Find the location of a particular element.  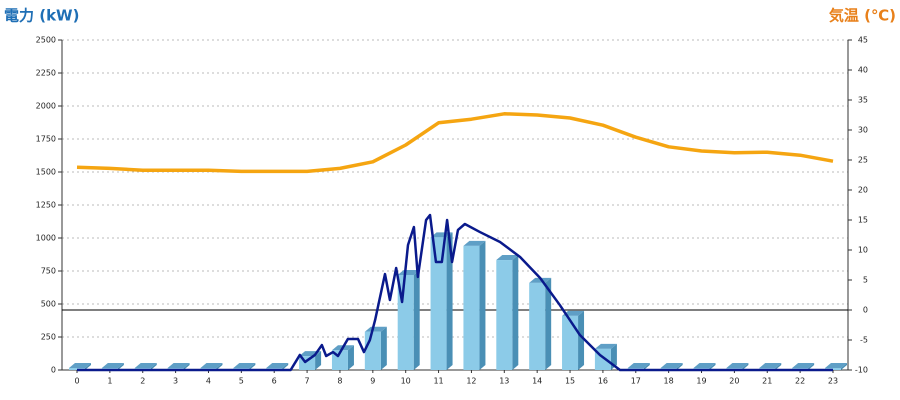

y2-tick-label: -10 is located at coordinates (861, 370).